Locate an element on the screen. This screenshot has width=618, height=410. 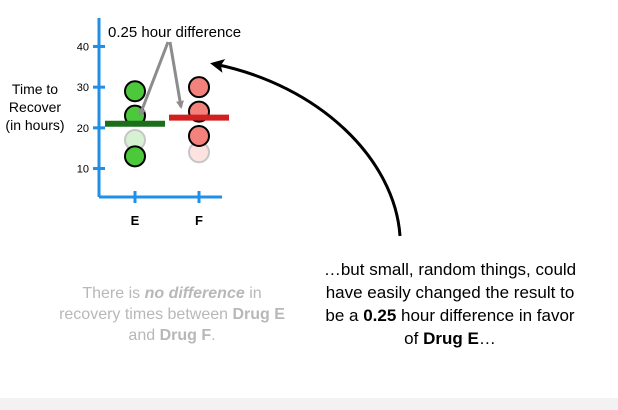
y-tick-label: 20 is located at coordinates (83, 129).